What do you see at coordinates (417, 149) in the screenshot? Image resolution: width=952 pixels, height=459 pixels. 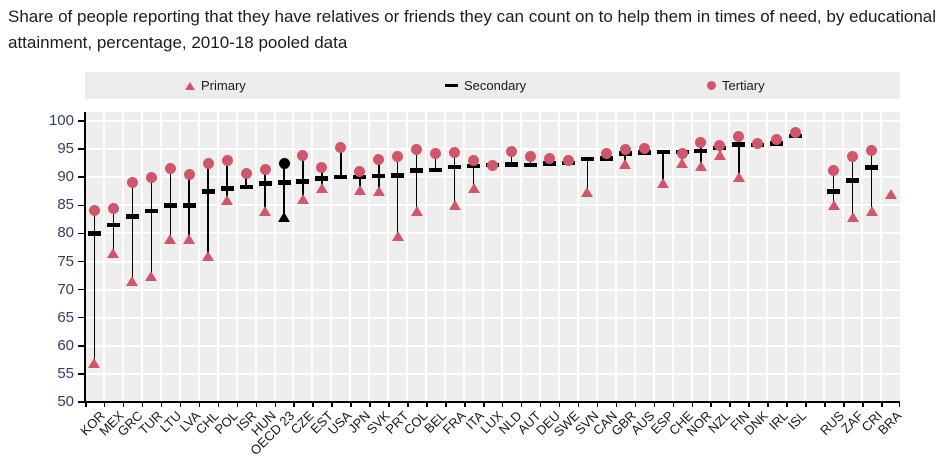 I see `tertiary-marker-COL` at bounding box center [417, 149].